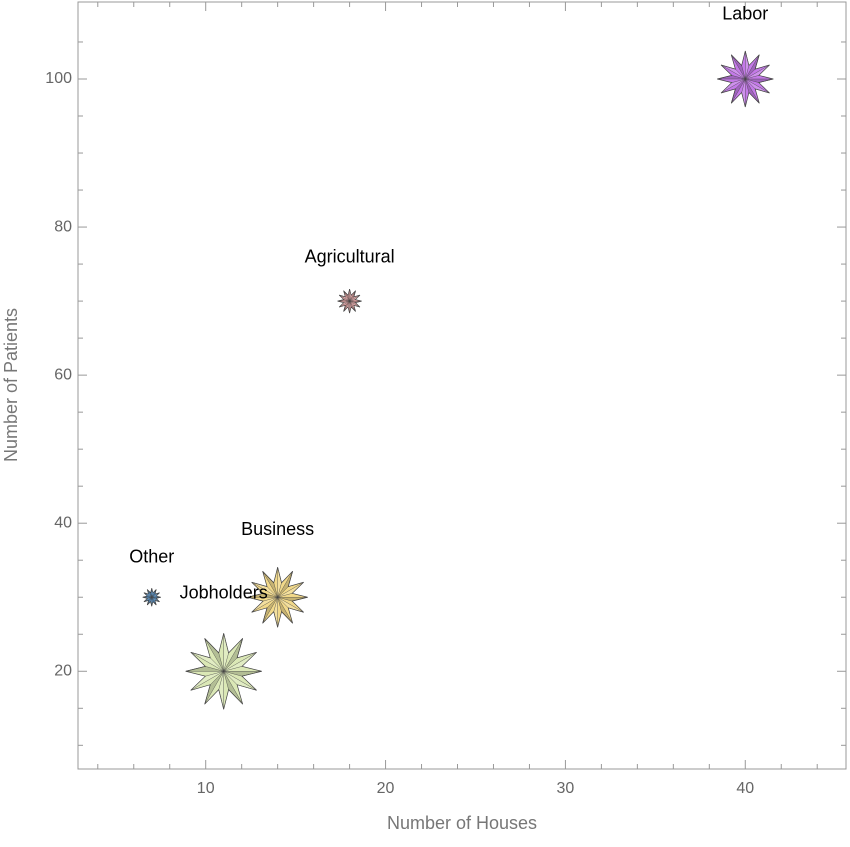 Image resolution: width=850 pixels, height=847 pixels. I want to click on x-tick-label: 40, so click(745, 788).